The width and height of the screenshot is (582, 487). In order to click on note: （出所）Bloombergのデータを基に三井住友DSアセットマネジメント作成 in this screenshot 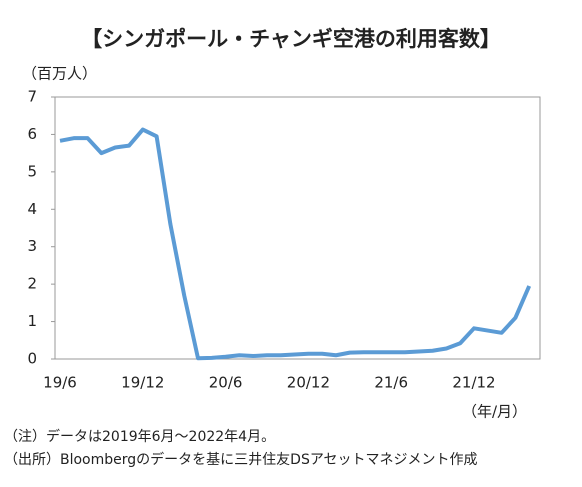, I will do `click(241, 459)`.